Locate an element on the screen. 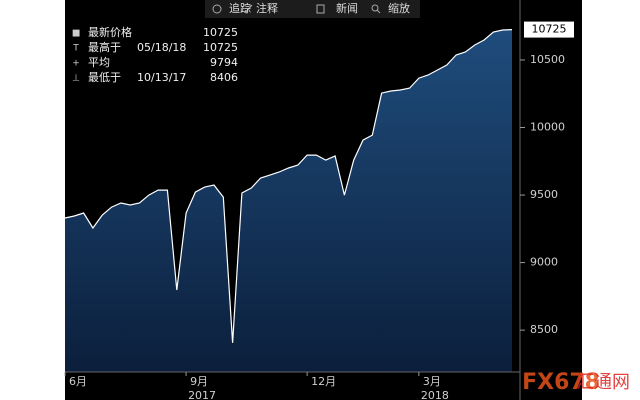  legend-box is located at coordinates (155, 57).